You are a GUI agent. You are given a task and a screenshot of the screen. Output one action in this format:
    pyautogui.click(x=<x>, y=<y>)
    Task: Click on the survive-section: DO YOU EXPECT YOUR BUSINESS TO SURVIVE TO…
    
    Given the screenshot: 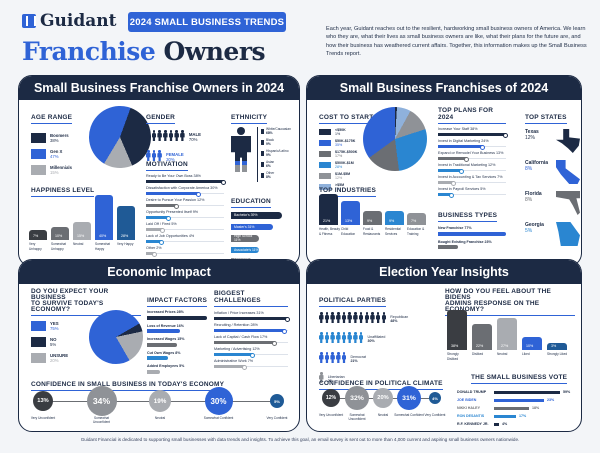 What is the action you would take?
    pyautogui.click(x=86, y=328)
    